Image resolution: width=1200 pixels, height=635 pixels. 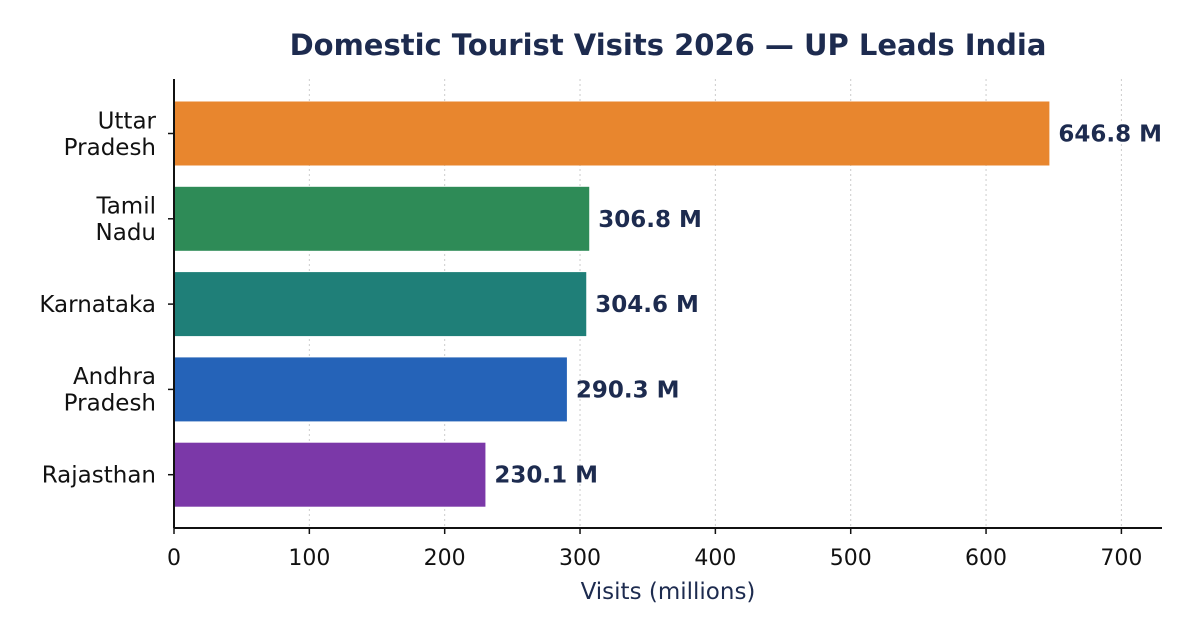 What do you see at coordinates (851, 558) in the screenshot?
I see `x-tick-label: 500` at bounding box center [851, 558].